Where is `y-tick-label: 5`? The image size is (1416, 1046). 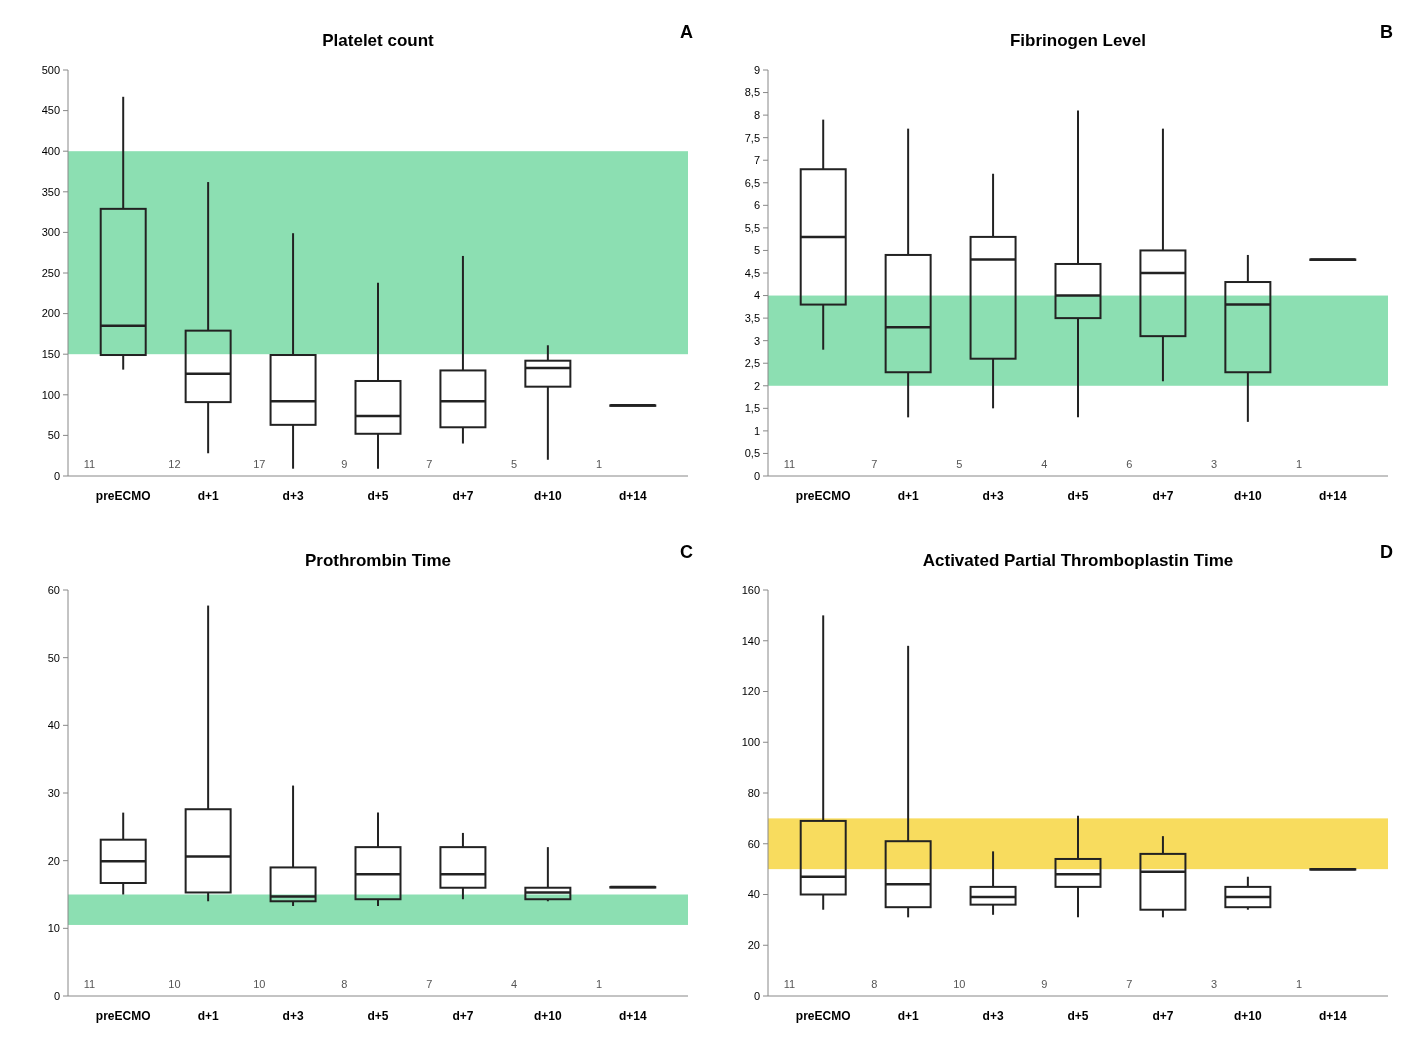
y-tick-label: 5 is located at coordinates (756, 250).